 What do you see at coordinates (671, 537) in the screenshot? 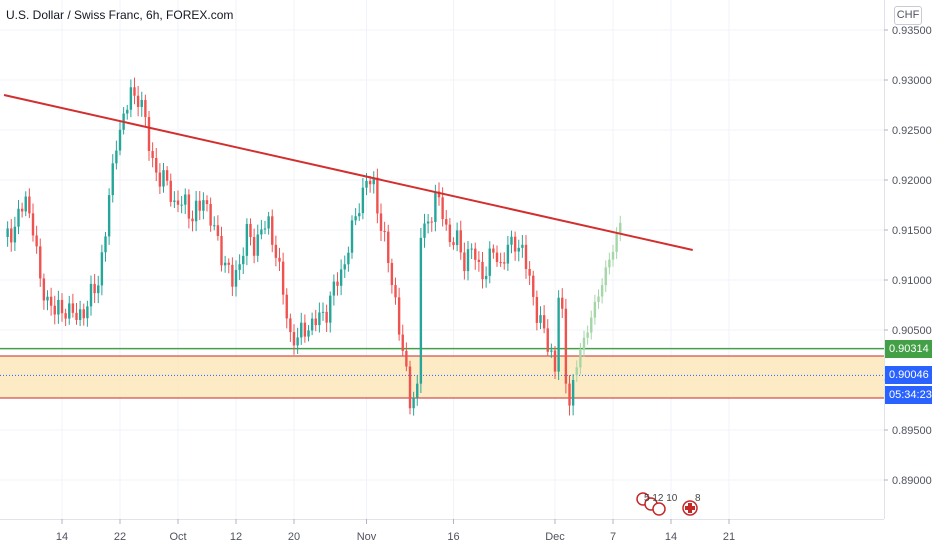
I see `time-tick-label: 14` at bounding box center [671, 537].